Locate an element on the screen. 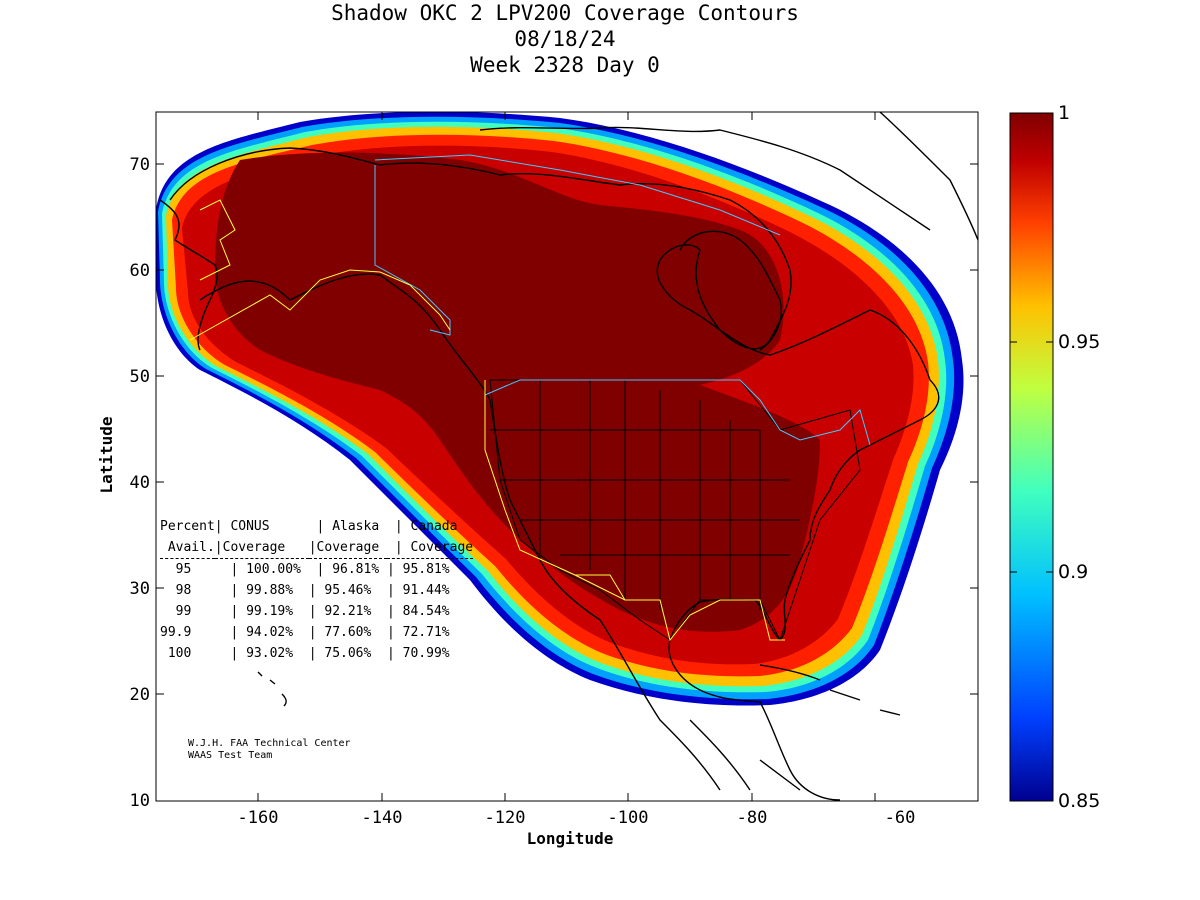 The image size is (1200, 900). table-cell: | 84.54% is located at coordinates (418, 611).